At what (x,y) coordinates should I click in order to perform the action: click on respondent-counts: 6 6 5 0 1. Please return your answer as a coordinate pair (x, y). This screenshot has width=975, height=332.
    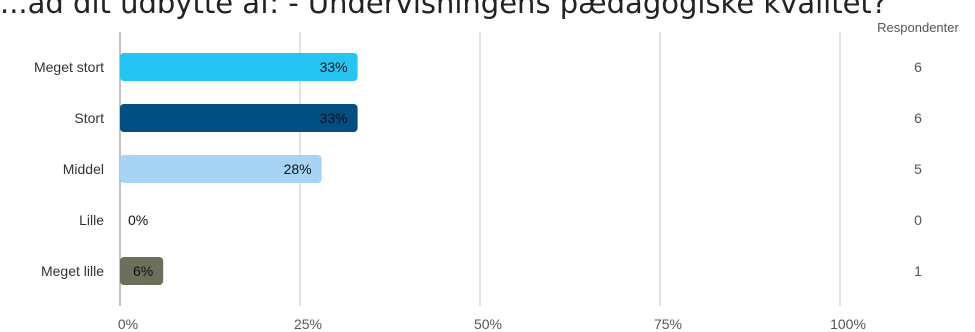
    Looking at the image, I should click on (918, 169).